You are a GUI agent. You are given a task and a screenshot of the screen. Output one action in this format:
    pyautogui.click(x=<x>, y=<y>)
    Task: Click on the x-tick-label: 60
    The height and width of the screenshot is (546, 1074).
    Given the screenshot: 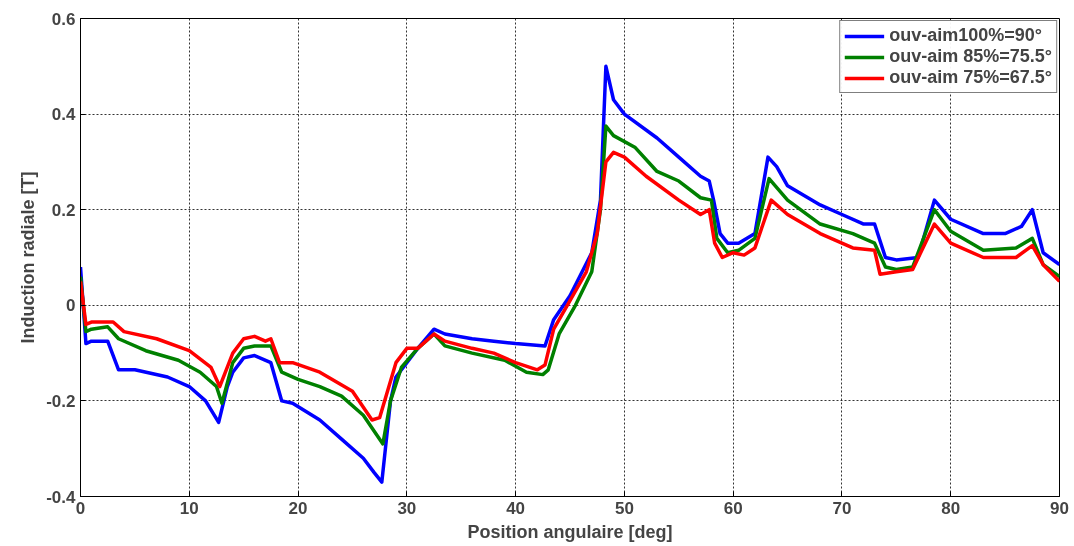 What is the action you would take?
    pyautogui.click(x=733, y=508)
    